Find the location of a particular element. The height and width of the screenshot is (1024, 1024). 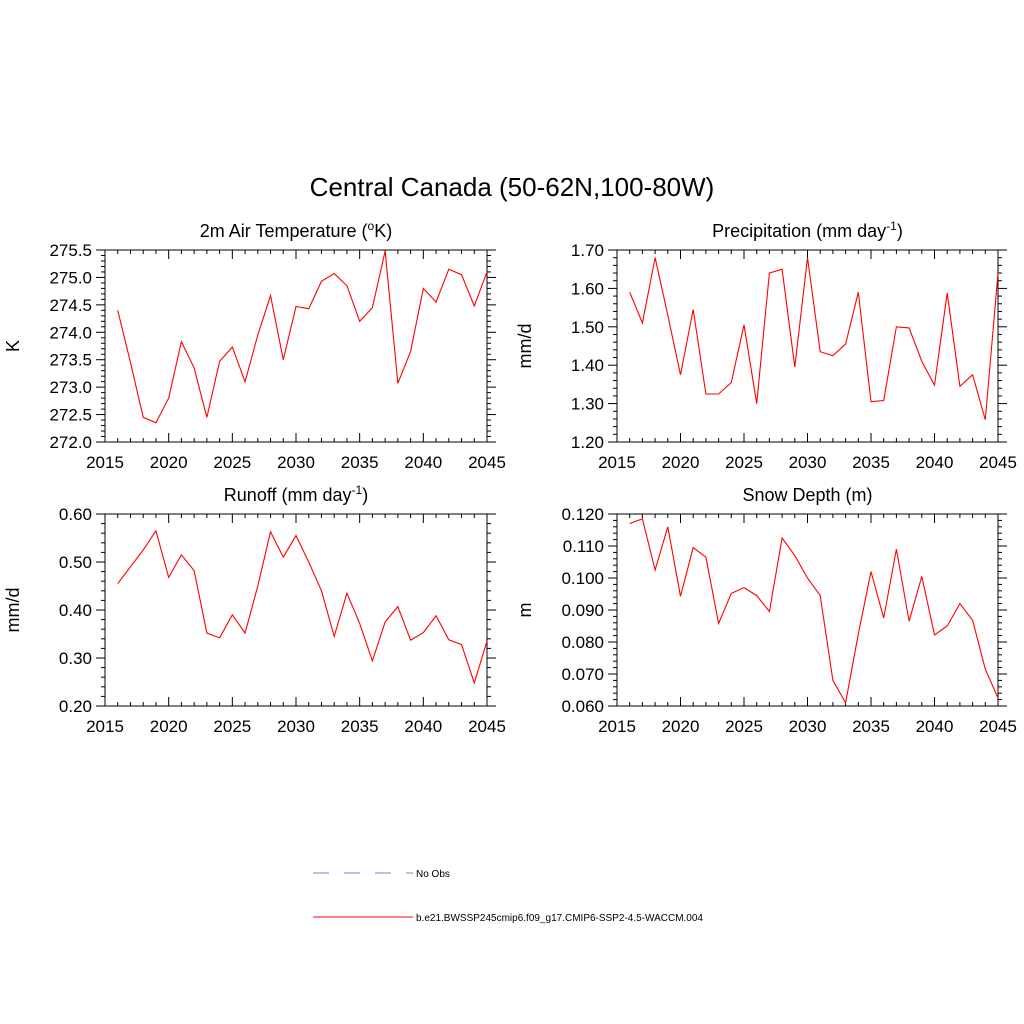

runoff-x-tick-label: 2030 is located at coordinates (296, 726).